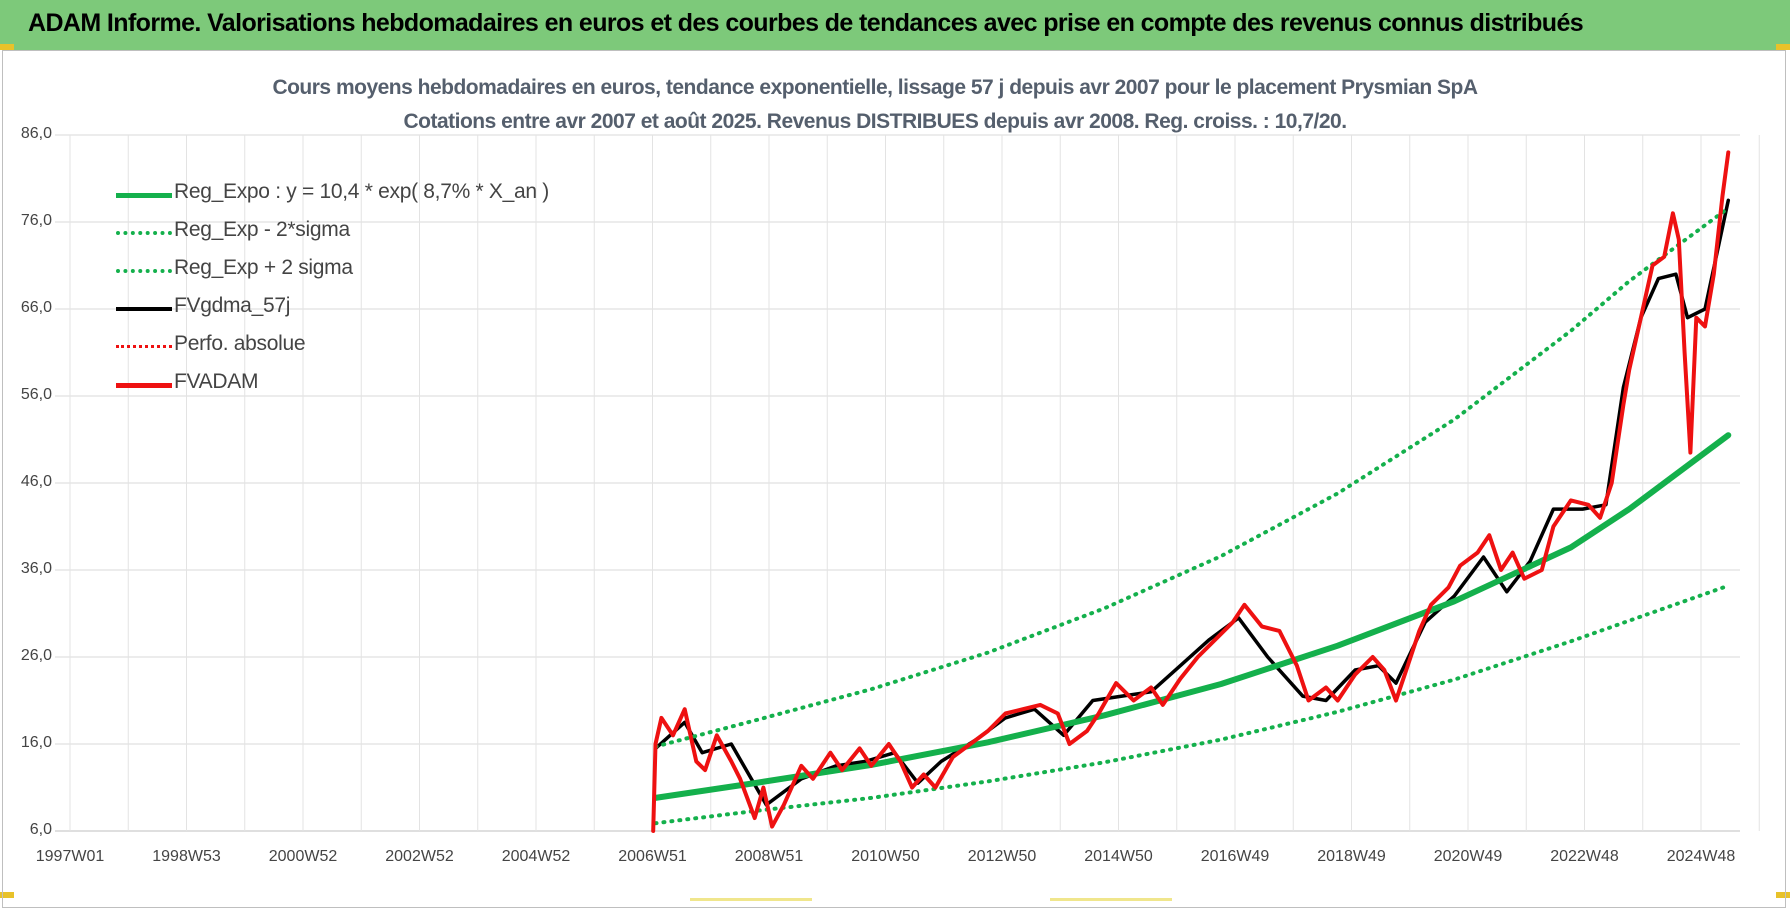 Image resolution: width=1790 pixels, height=912 pixels. What do you see at coordinates (419, 856) in the screenshot?
I see `x-tick-label: 2002W52` at bounding box center [419, 856].